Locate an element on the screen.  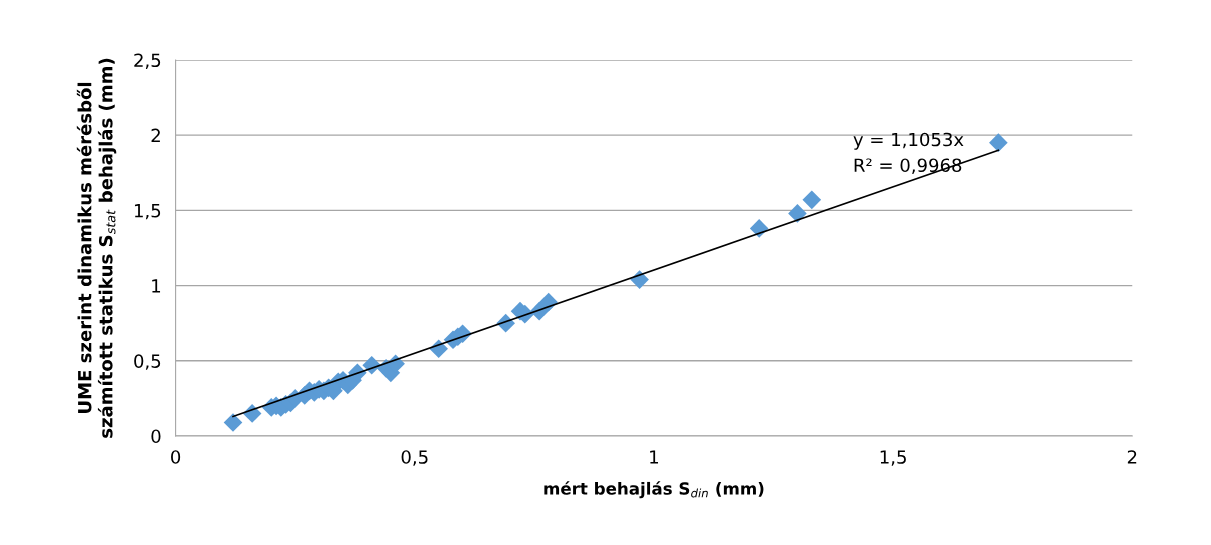
y-tick-label: 0 is located at coordinates (156, 436).